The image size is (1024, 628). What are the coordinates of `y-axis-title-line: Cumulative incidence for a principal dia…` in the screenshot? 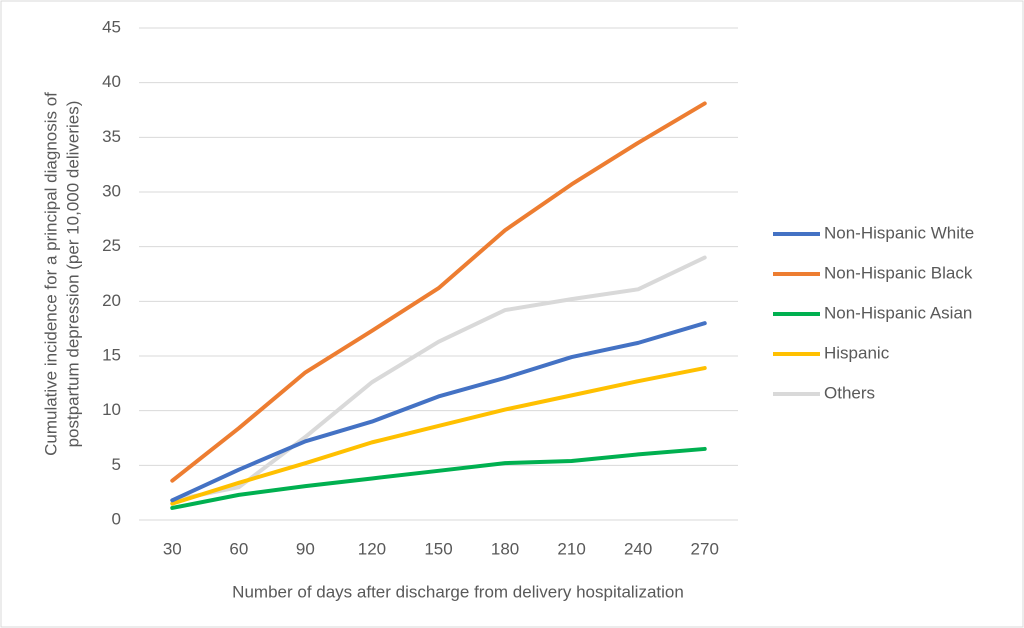 It's located at (50, 274).